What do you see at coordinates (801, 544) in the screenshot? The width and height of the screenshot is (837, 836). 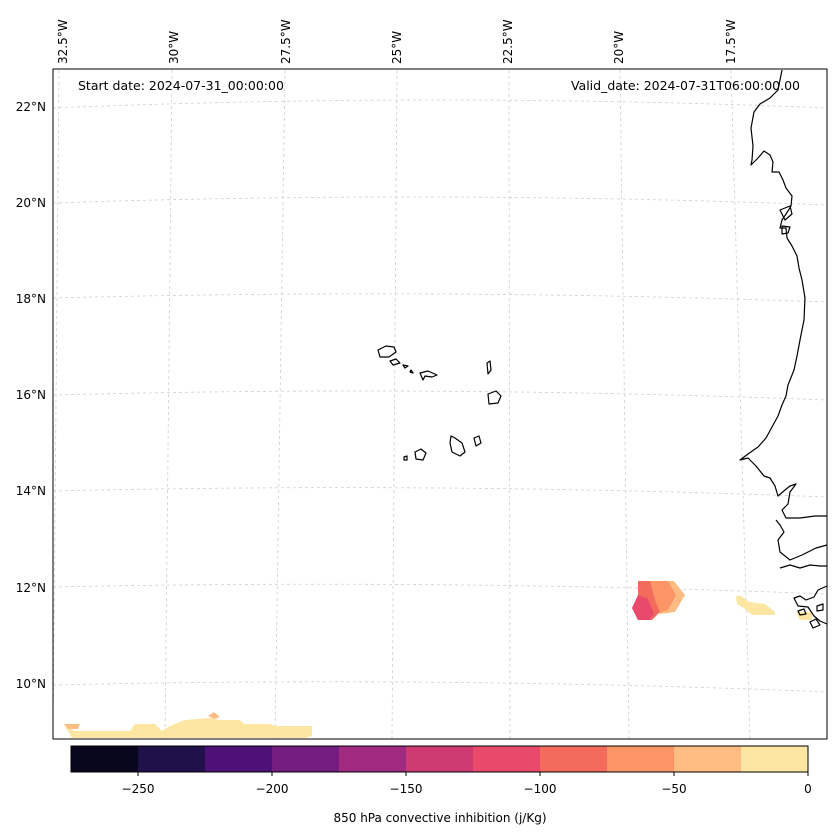 I see `coast-guinea-bissau` at bounding box center [801, 544].